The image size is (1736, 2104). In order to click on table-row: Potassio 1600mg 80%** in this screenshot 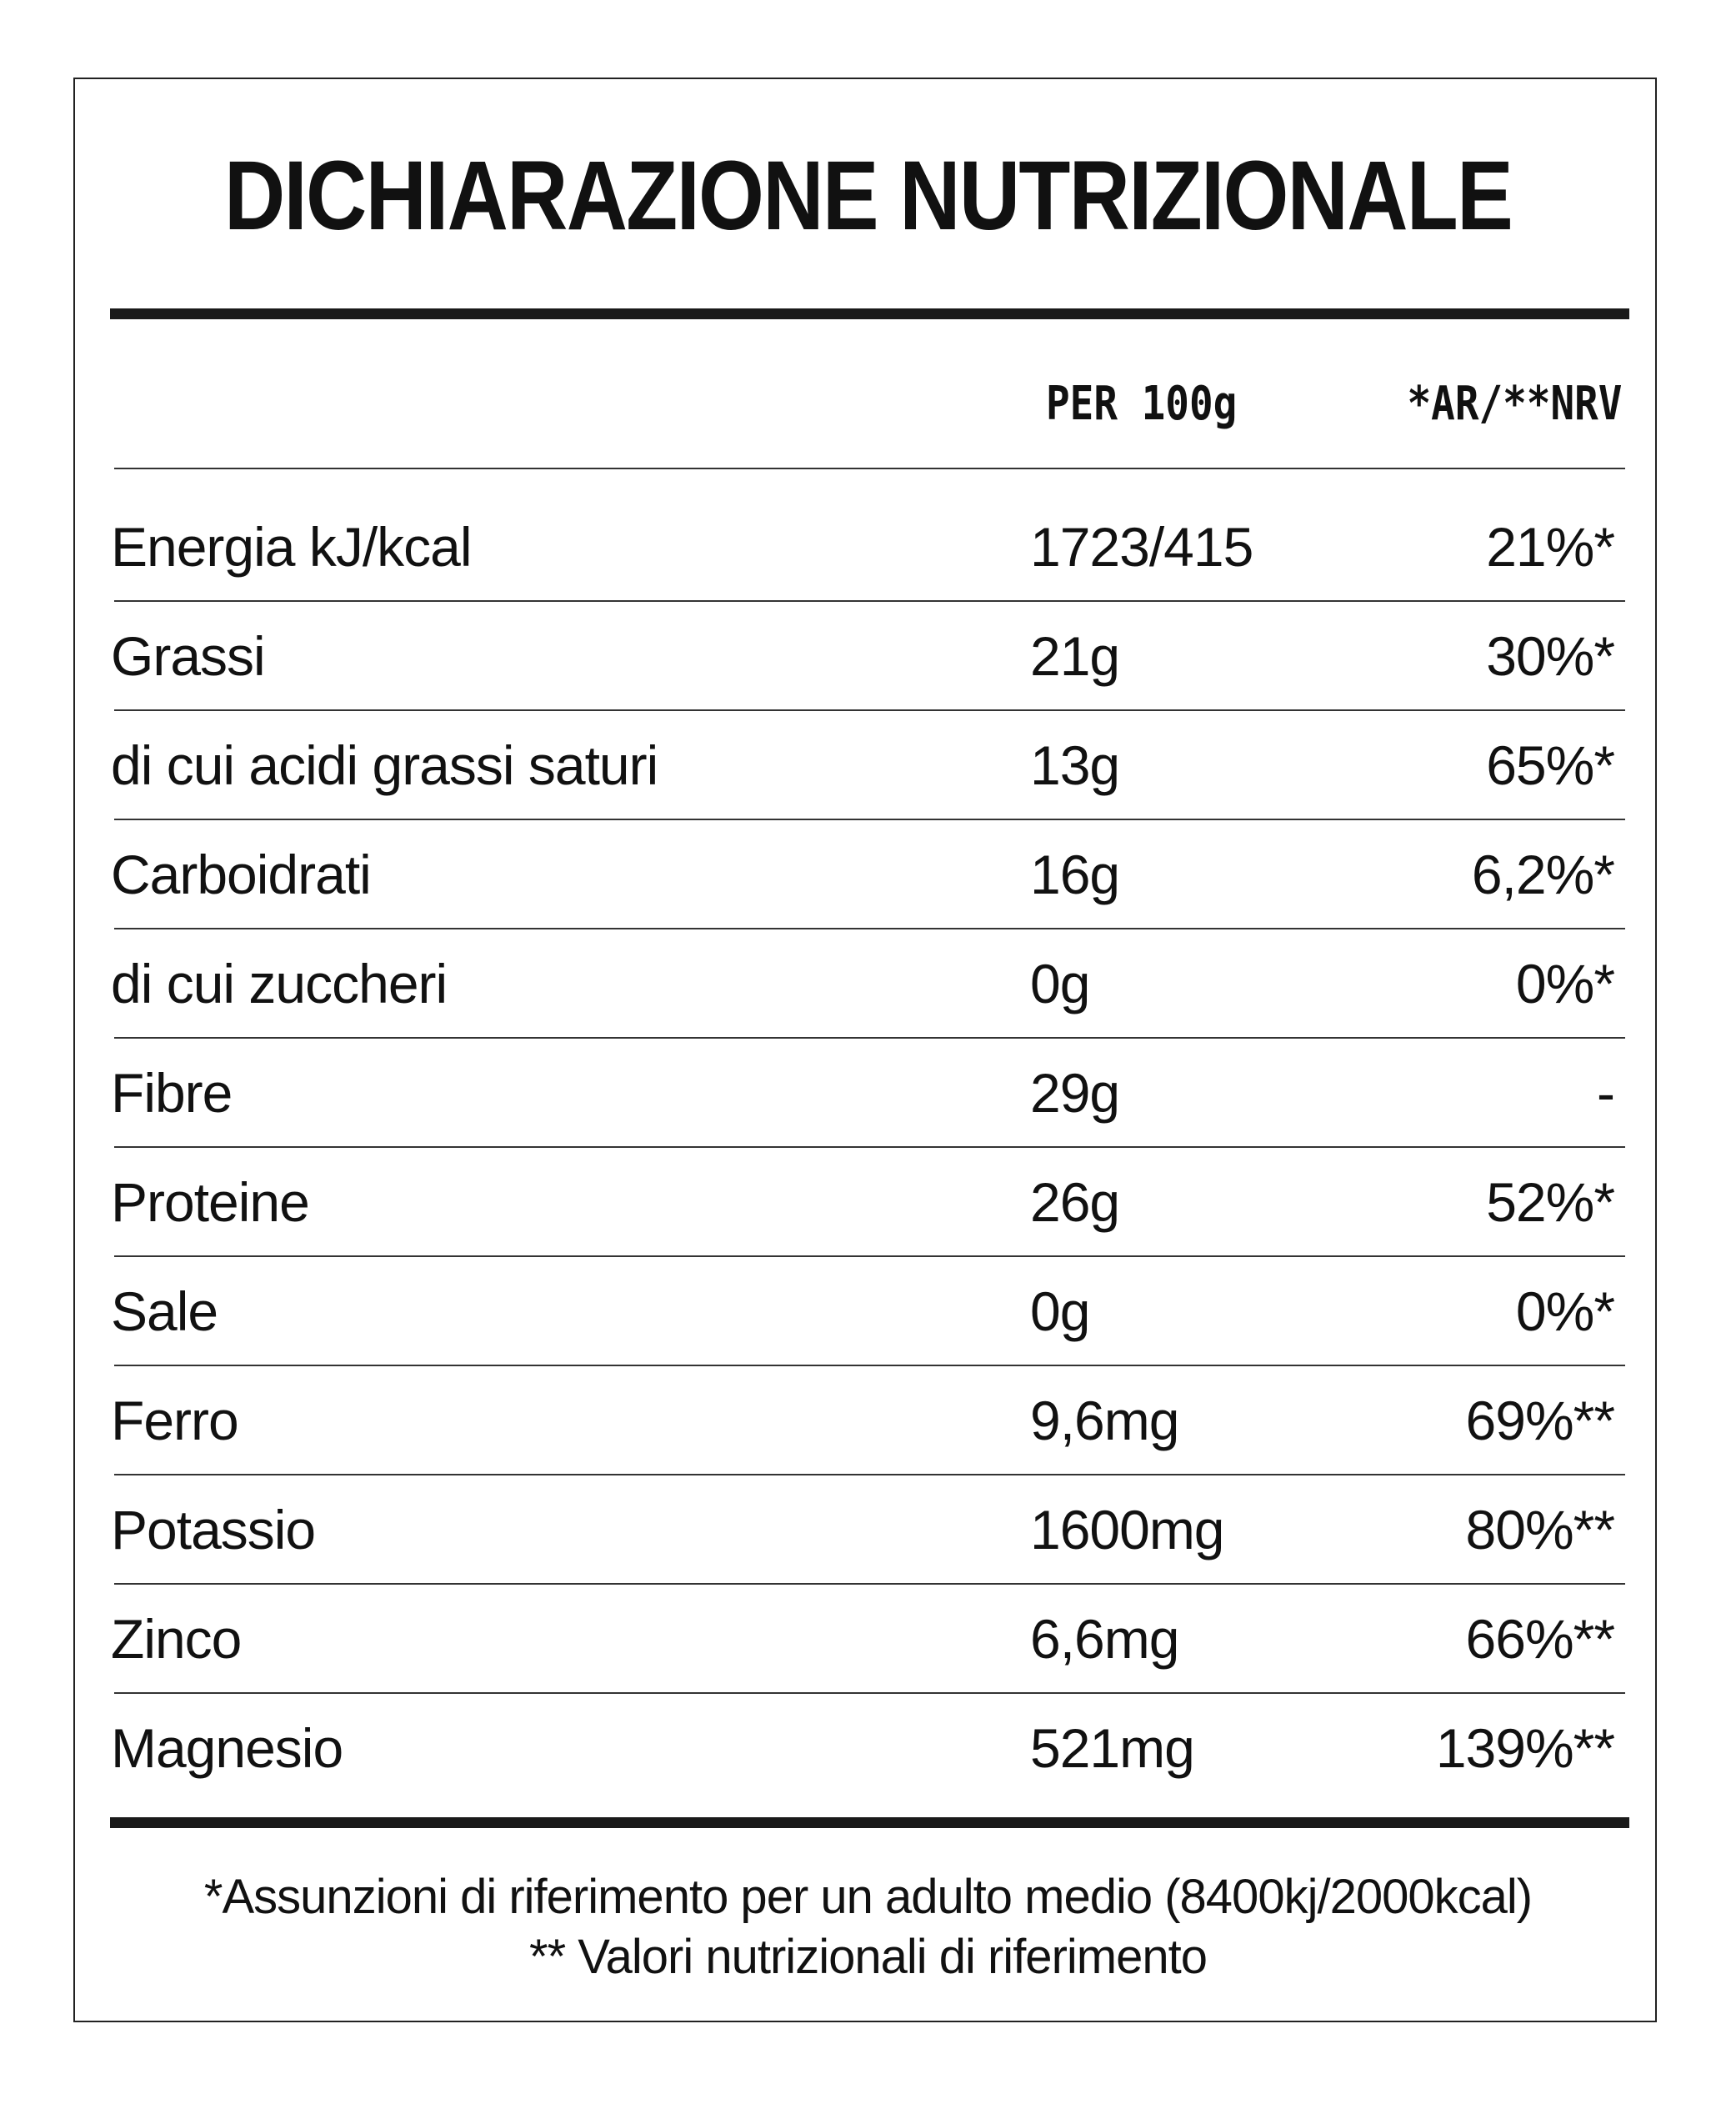, I will do `click(868, 1529)`.